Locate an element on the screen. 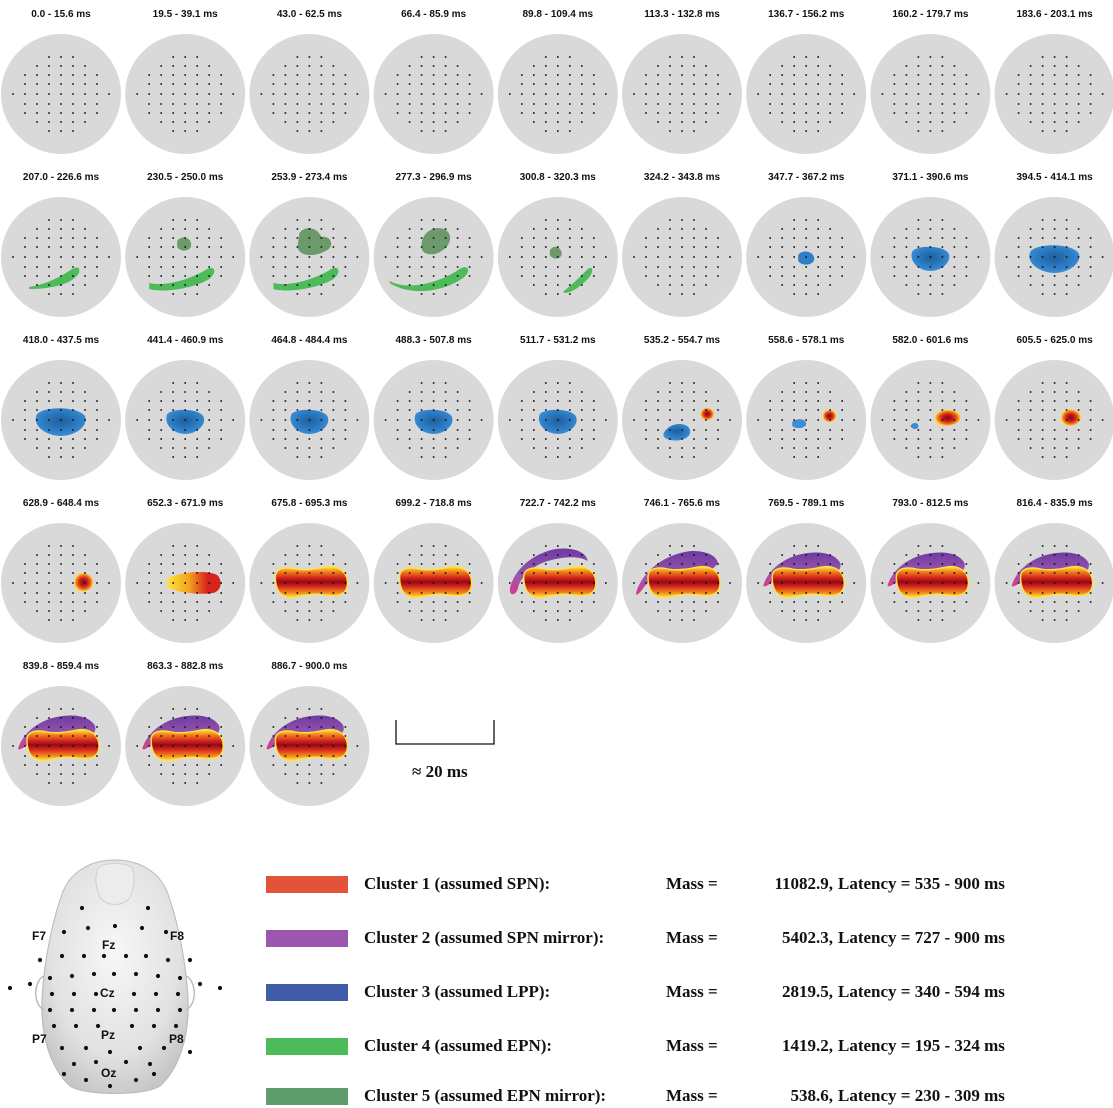  time-window-label: 722.7 - 742.2 ms is located at coordinates (558, 503).